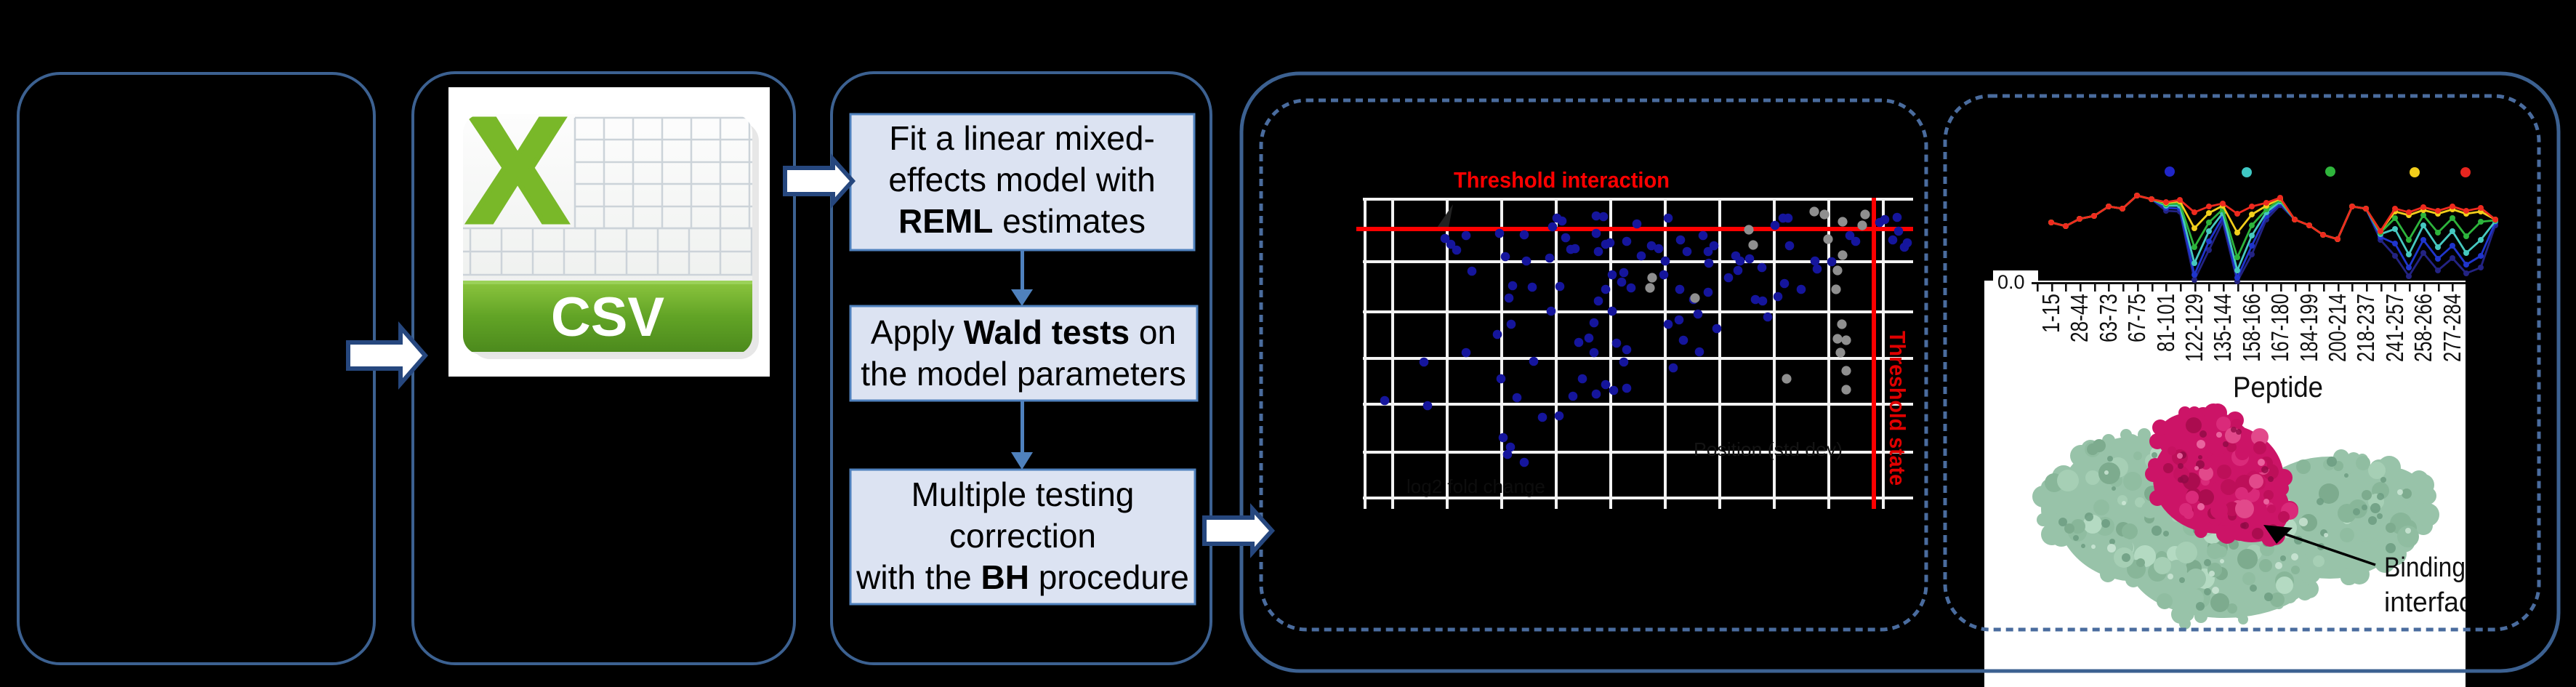 This screenshot has height=687, width=2576. I want to click on svg-text: 200-214, so click(2337, 328).